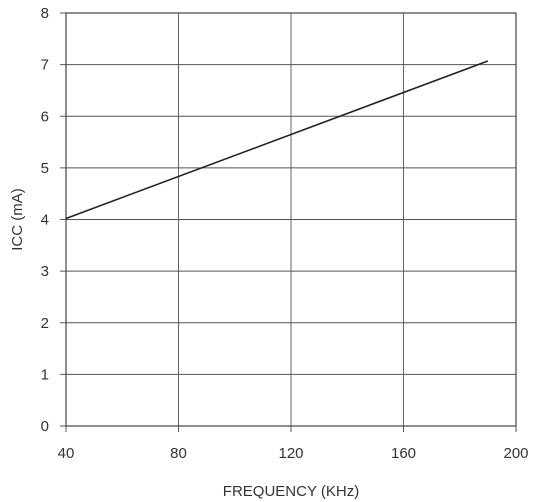  What do you see at coordinates (45, 65) in the screenshot?
I see `y-tick-label: 7` at bounding box center [45, 65].